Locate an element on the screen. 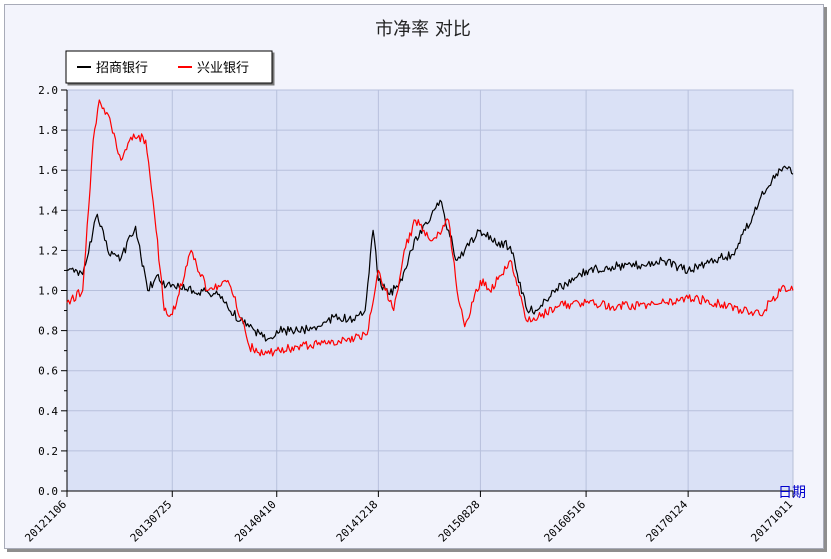 This screenshot has height=559, width=831. y-tick-label: 0.2 is located at coordinates (48, 451).